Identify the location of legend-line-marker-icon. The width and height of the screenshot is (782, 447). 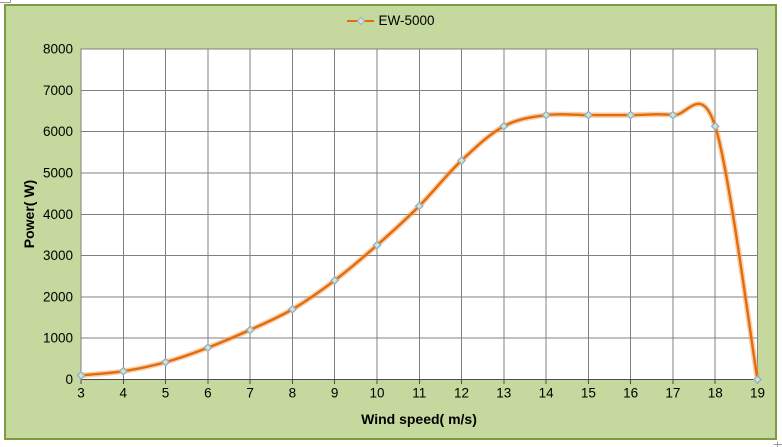
(361, 21).